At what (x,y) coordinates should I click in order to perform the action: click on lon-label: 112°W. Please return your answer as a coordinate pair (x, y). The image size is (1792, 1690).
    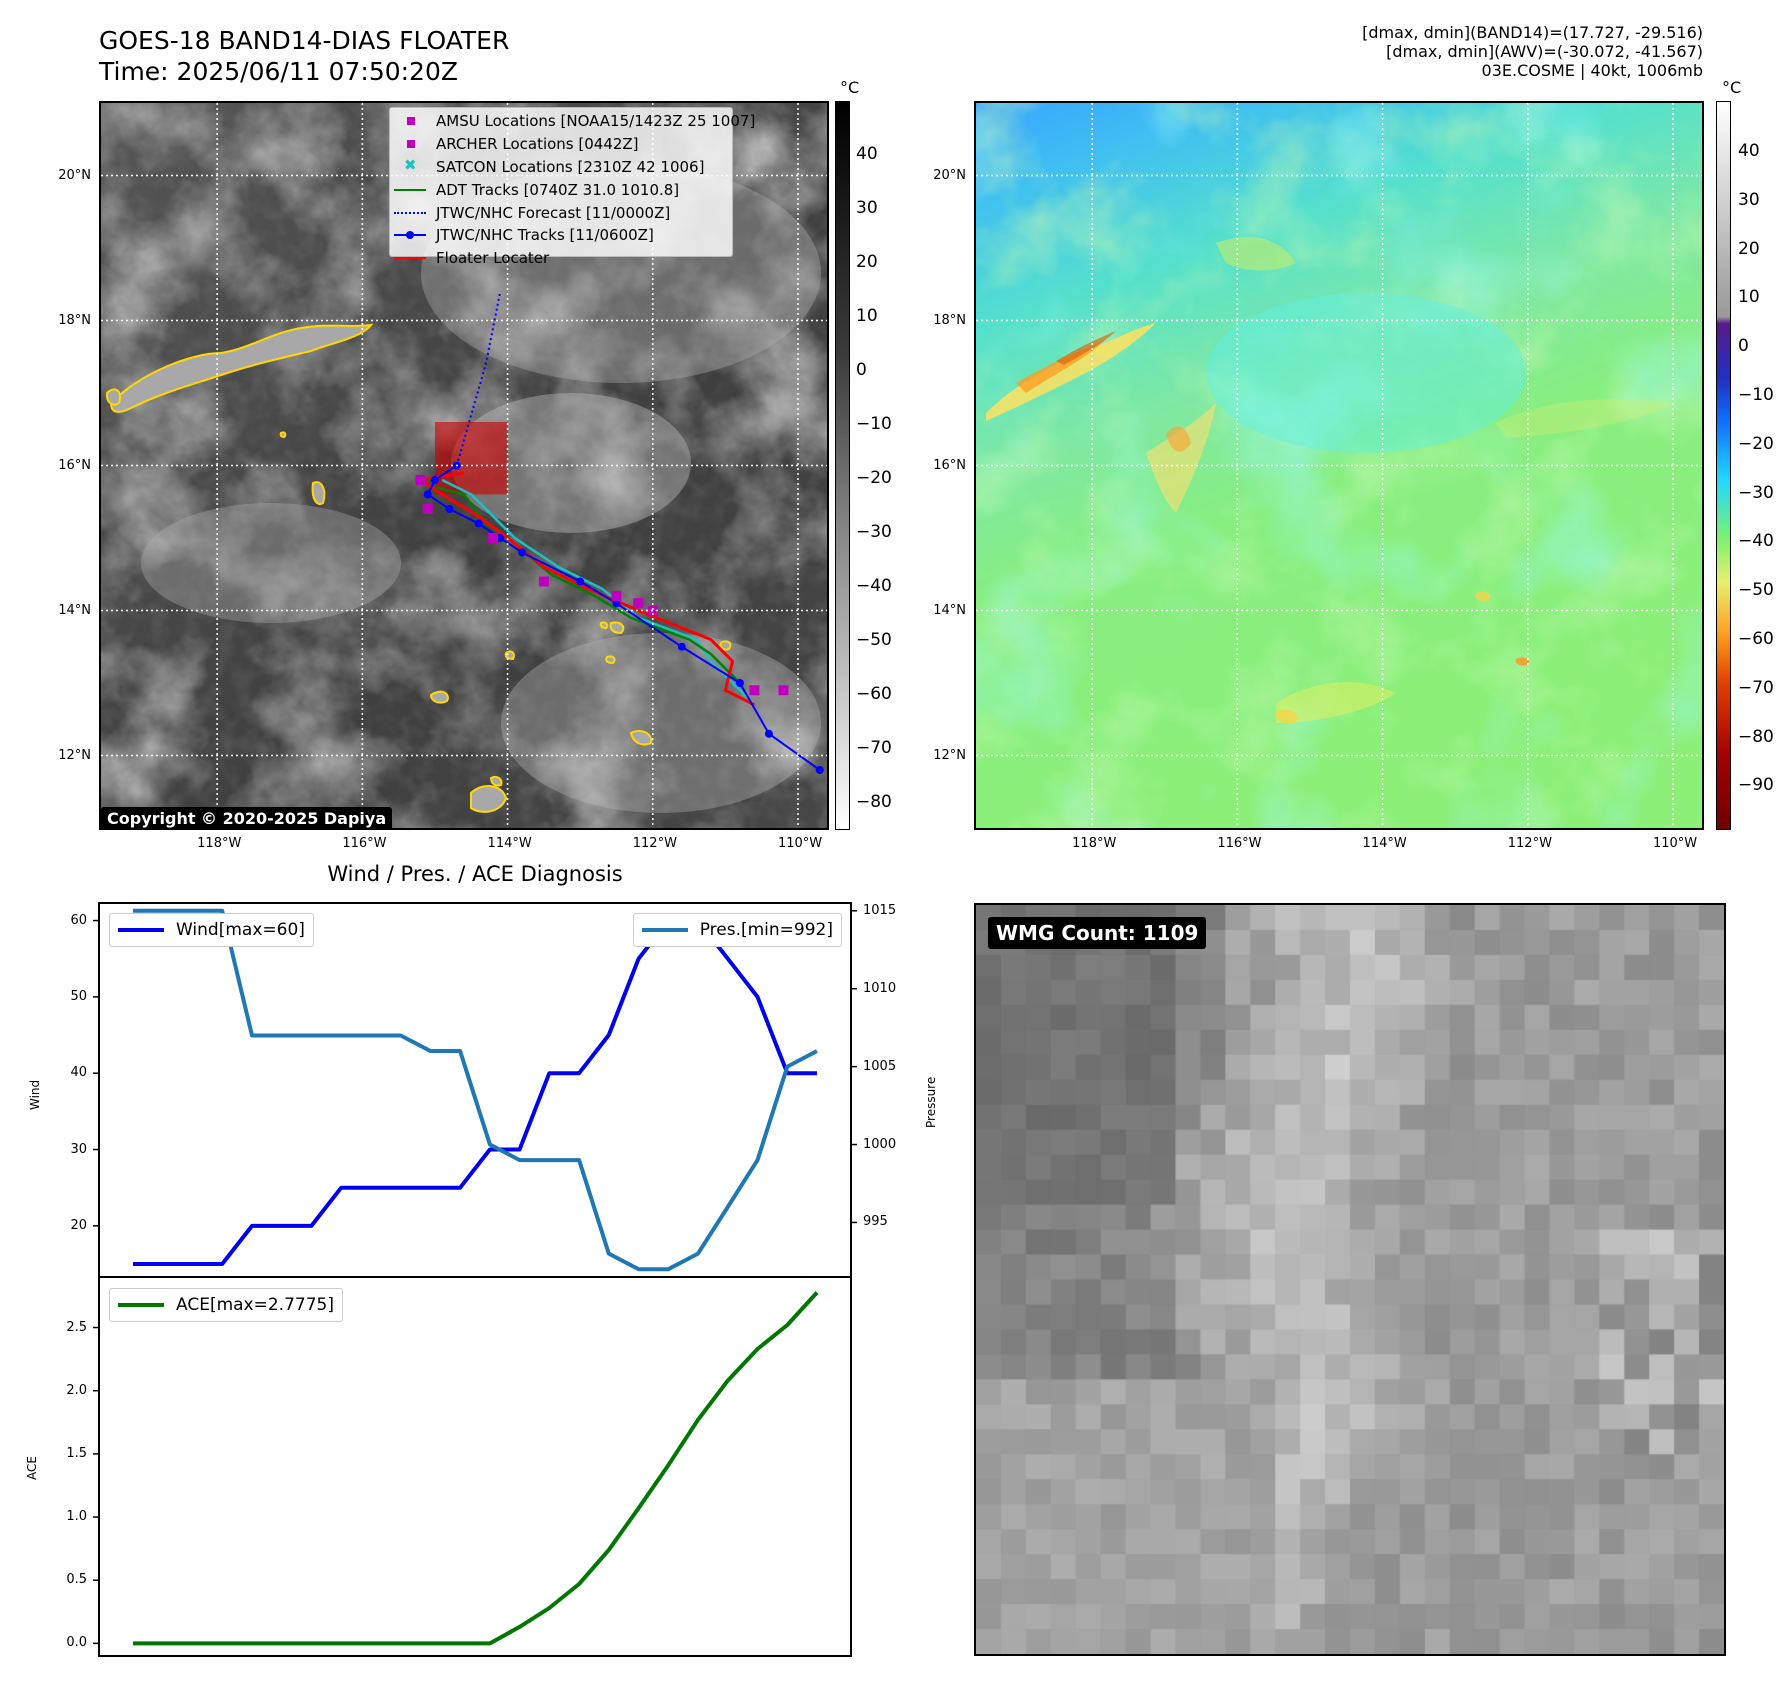
    Looking at the image, I should click on (654, 843).